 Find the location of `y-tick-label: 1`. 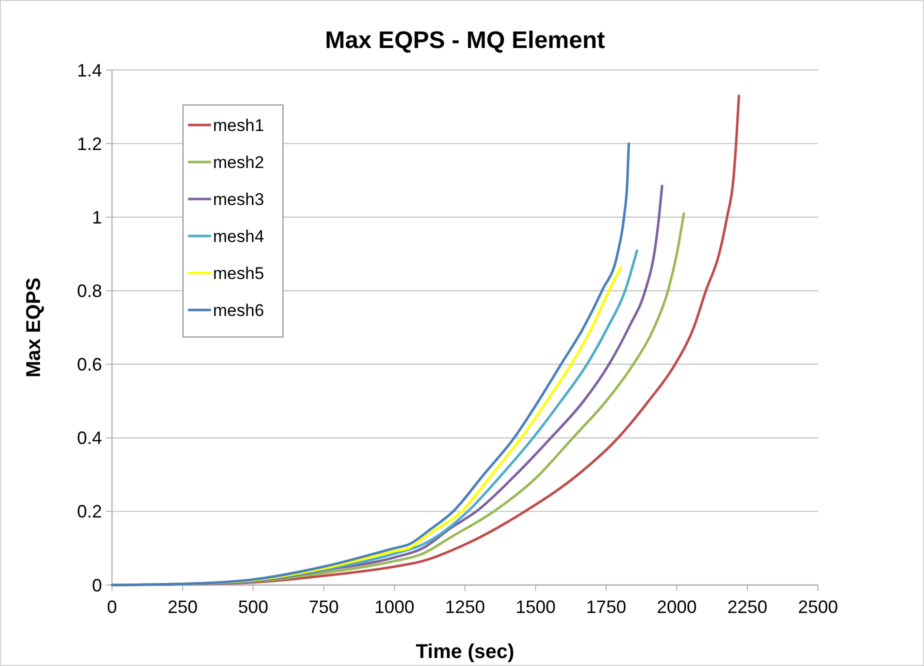

y-tick-label: 1 is located at coordinates (97, 217).